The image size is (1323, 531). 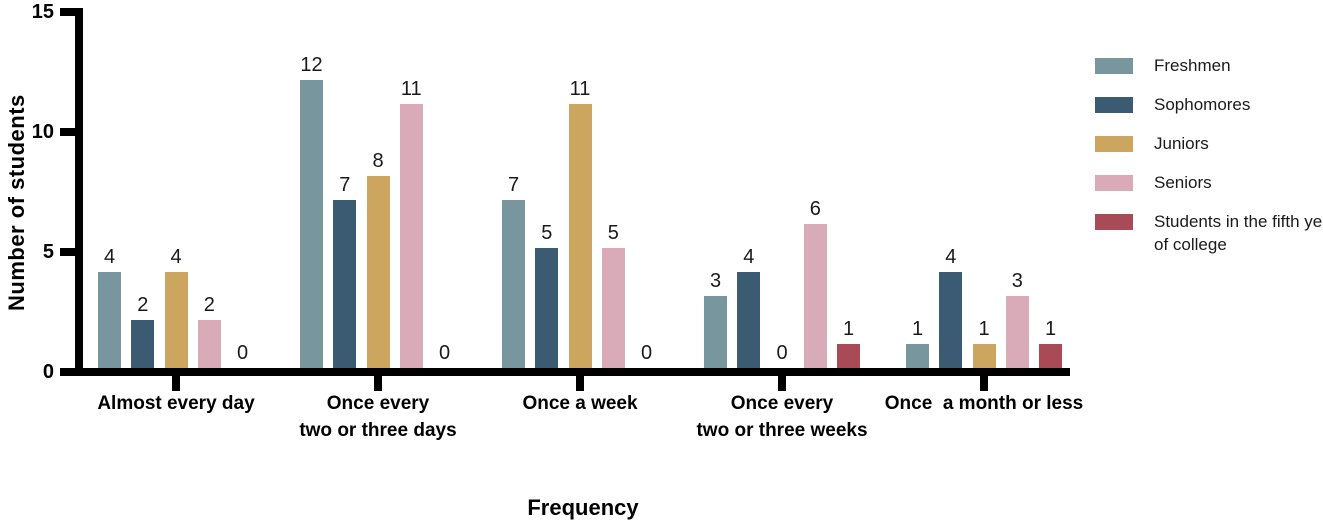 What do you see at coordinates (583, 507) in the screenshot?
I see `x-axis-title: Frequency` at bounding box center [583, 507].